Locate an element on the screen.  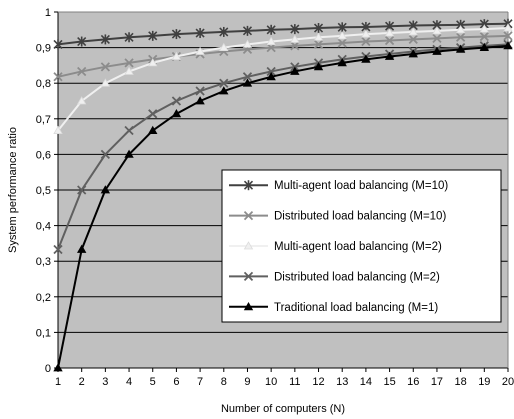
legend-label: Multi-agent load balancing (M=10) is located at coordinates (361, 186).